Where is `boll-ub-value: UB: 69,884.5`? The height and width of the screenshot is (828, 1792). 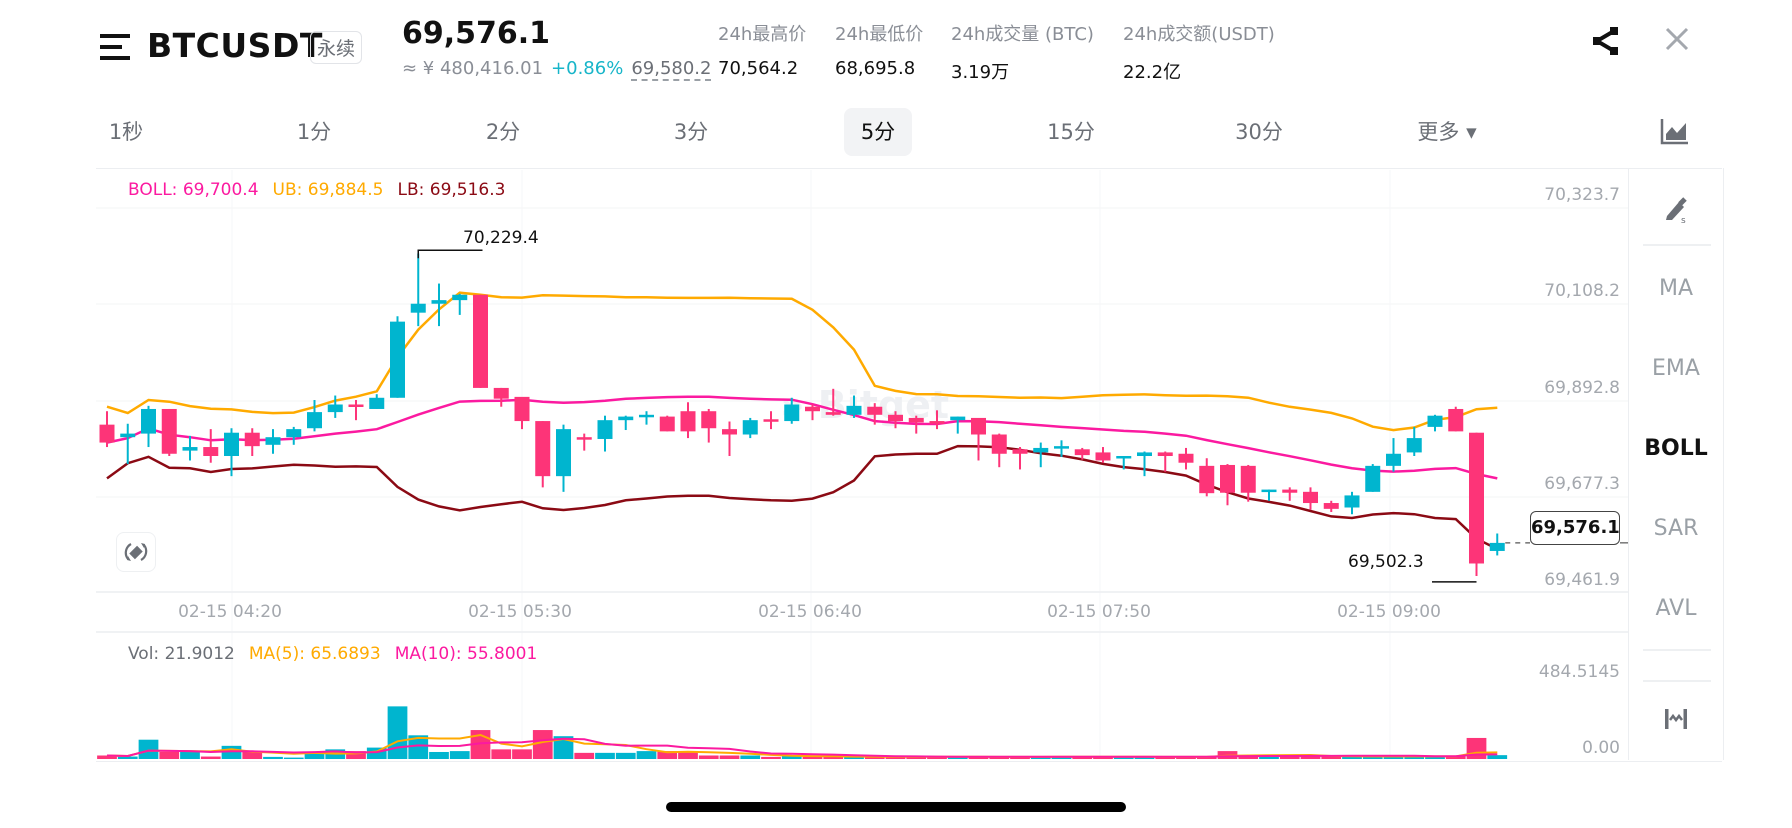
boll-ub-value: UB: 69,884.5 is located at coordinates (328, 190).